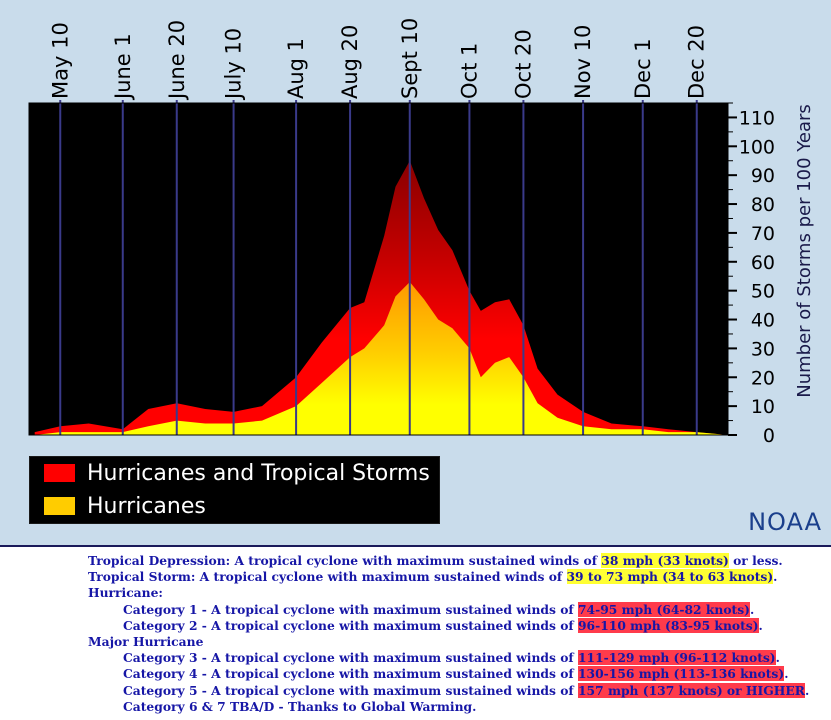 The width and height of the screenshot is (831, 720). Describe the element at coordinates (583, 62) in the screenshot. I see `date-tick-label: Nov 10` at that location.